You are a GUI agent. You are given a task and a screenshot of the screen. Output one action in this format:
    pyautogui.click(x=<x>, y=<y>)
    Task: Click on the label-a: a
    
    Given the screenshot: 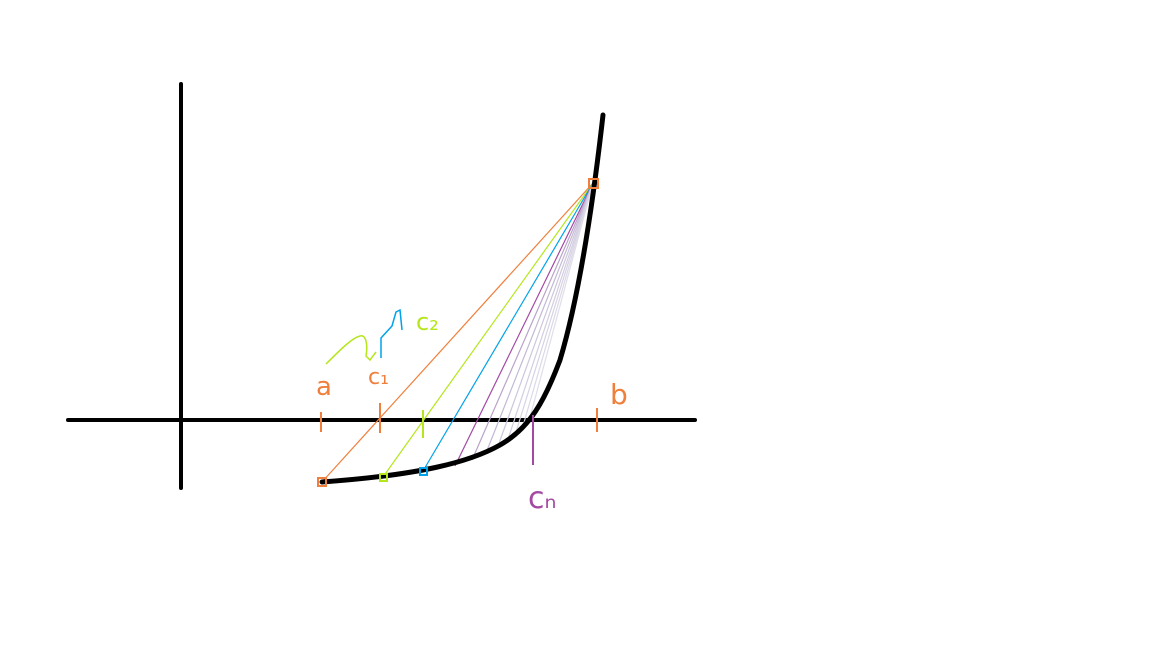 What is the action you would take?
    pyautogui.click(x=324, y=387)
    